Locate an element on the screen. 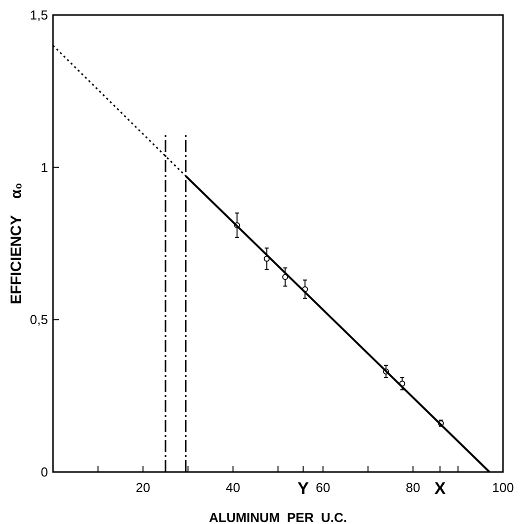  x-tick-label: 20 is located at coordinates (143, 487).